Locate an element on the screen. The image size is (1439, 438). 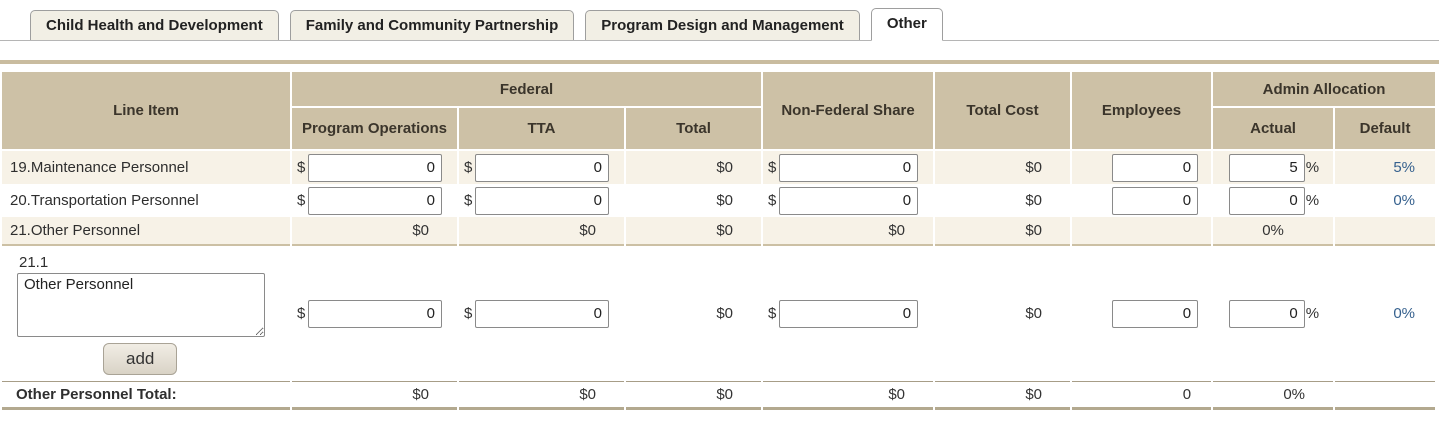
total-admin-actual: 0% is located at coordinates (1273, 395).